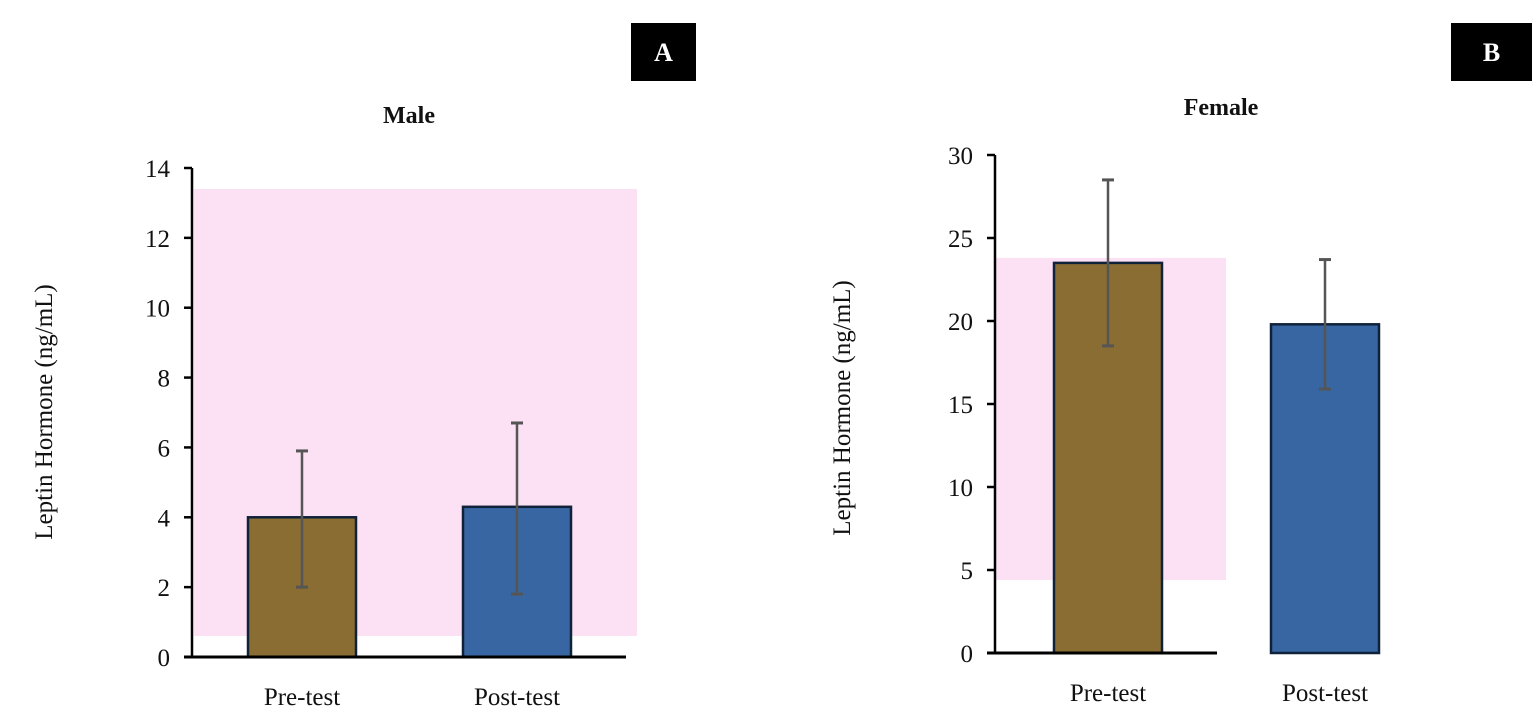 The image size is (1532, 728). I want to click on panel-label: B, so click(1491, 52).